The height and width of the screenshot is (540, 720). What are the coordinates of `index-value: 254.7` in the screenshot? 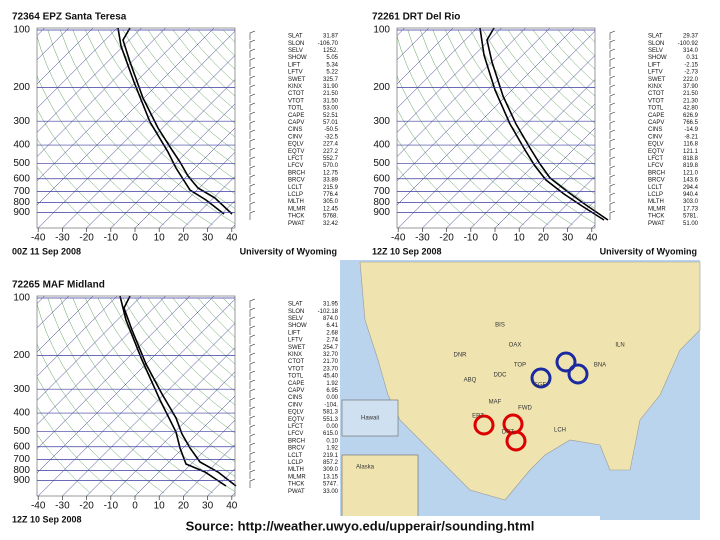 It's located at (331, 348).